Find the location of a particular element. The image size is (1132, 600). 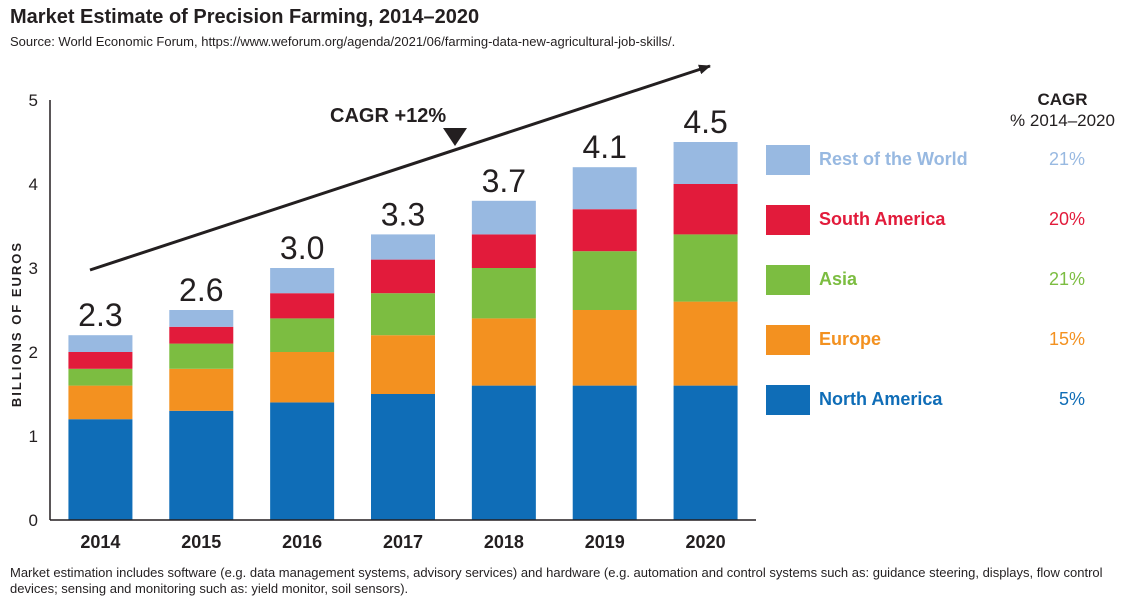

y-tick-label: 2 is located at coordinates (33, 352).